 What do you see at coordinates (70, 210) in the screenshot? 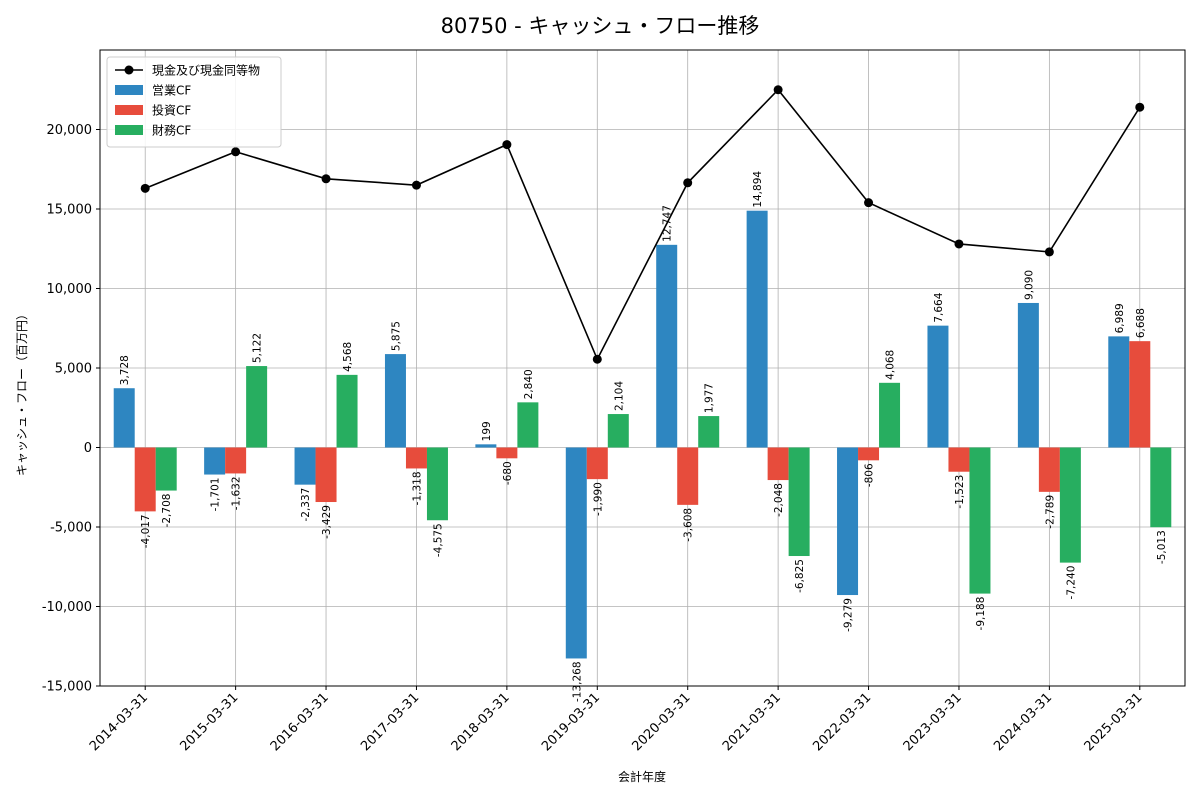
I see `y-tick-label: 15,000` at bounding box center [70, 210].